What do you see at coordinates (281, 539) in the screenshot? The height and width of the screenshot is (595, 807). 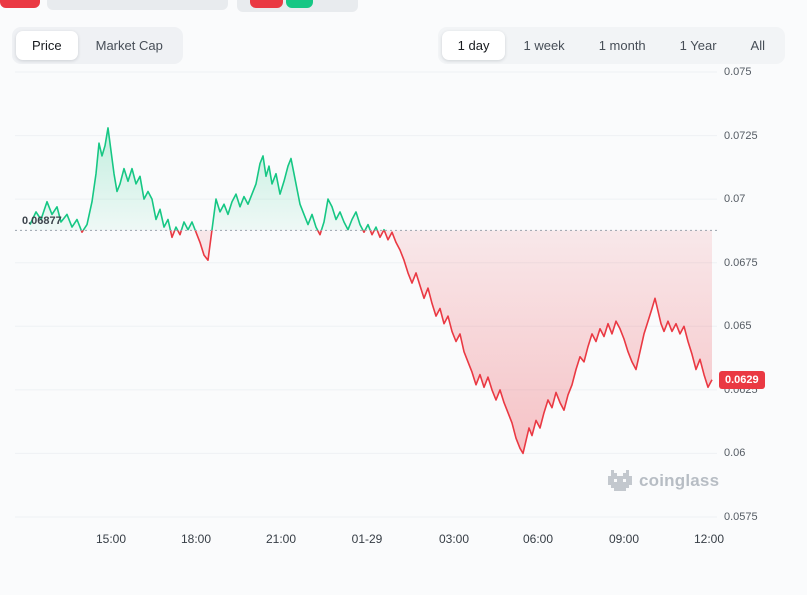 I see `x-axis-label: 21:00` at bounding box center [281, 539].